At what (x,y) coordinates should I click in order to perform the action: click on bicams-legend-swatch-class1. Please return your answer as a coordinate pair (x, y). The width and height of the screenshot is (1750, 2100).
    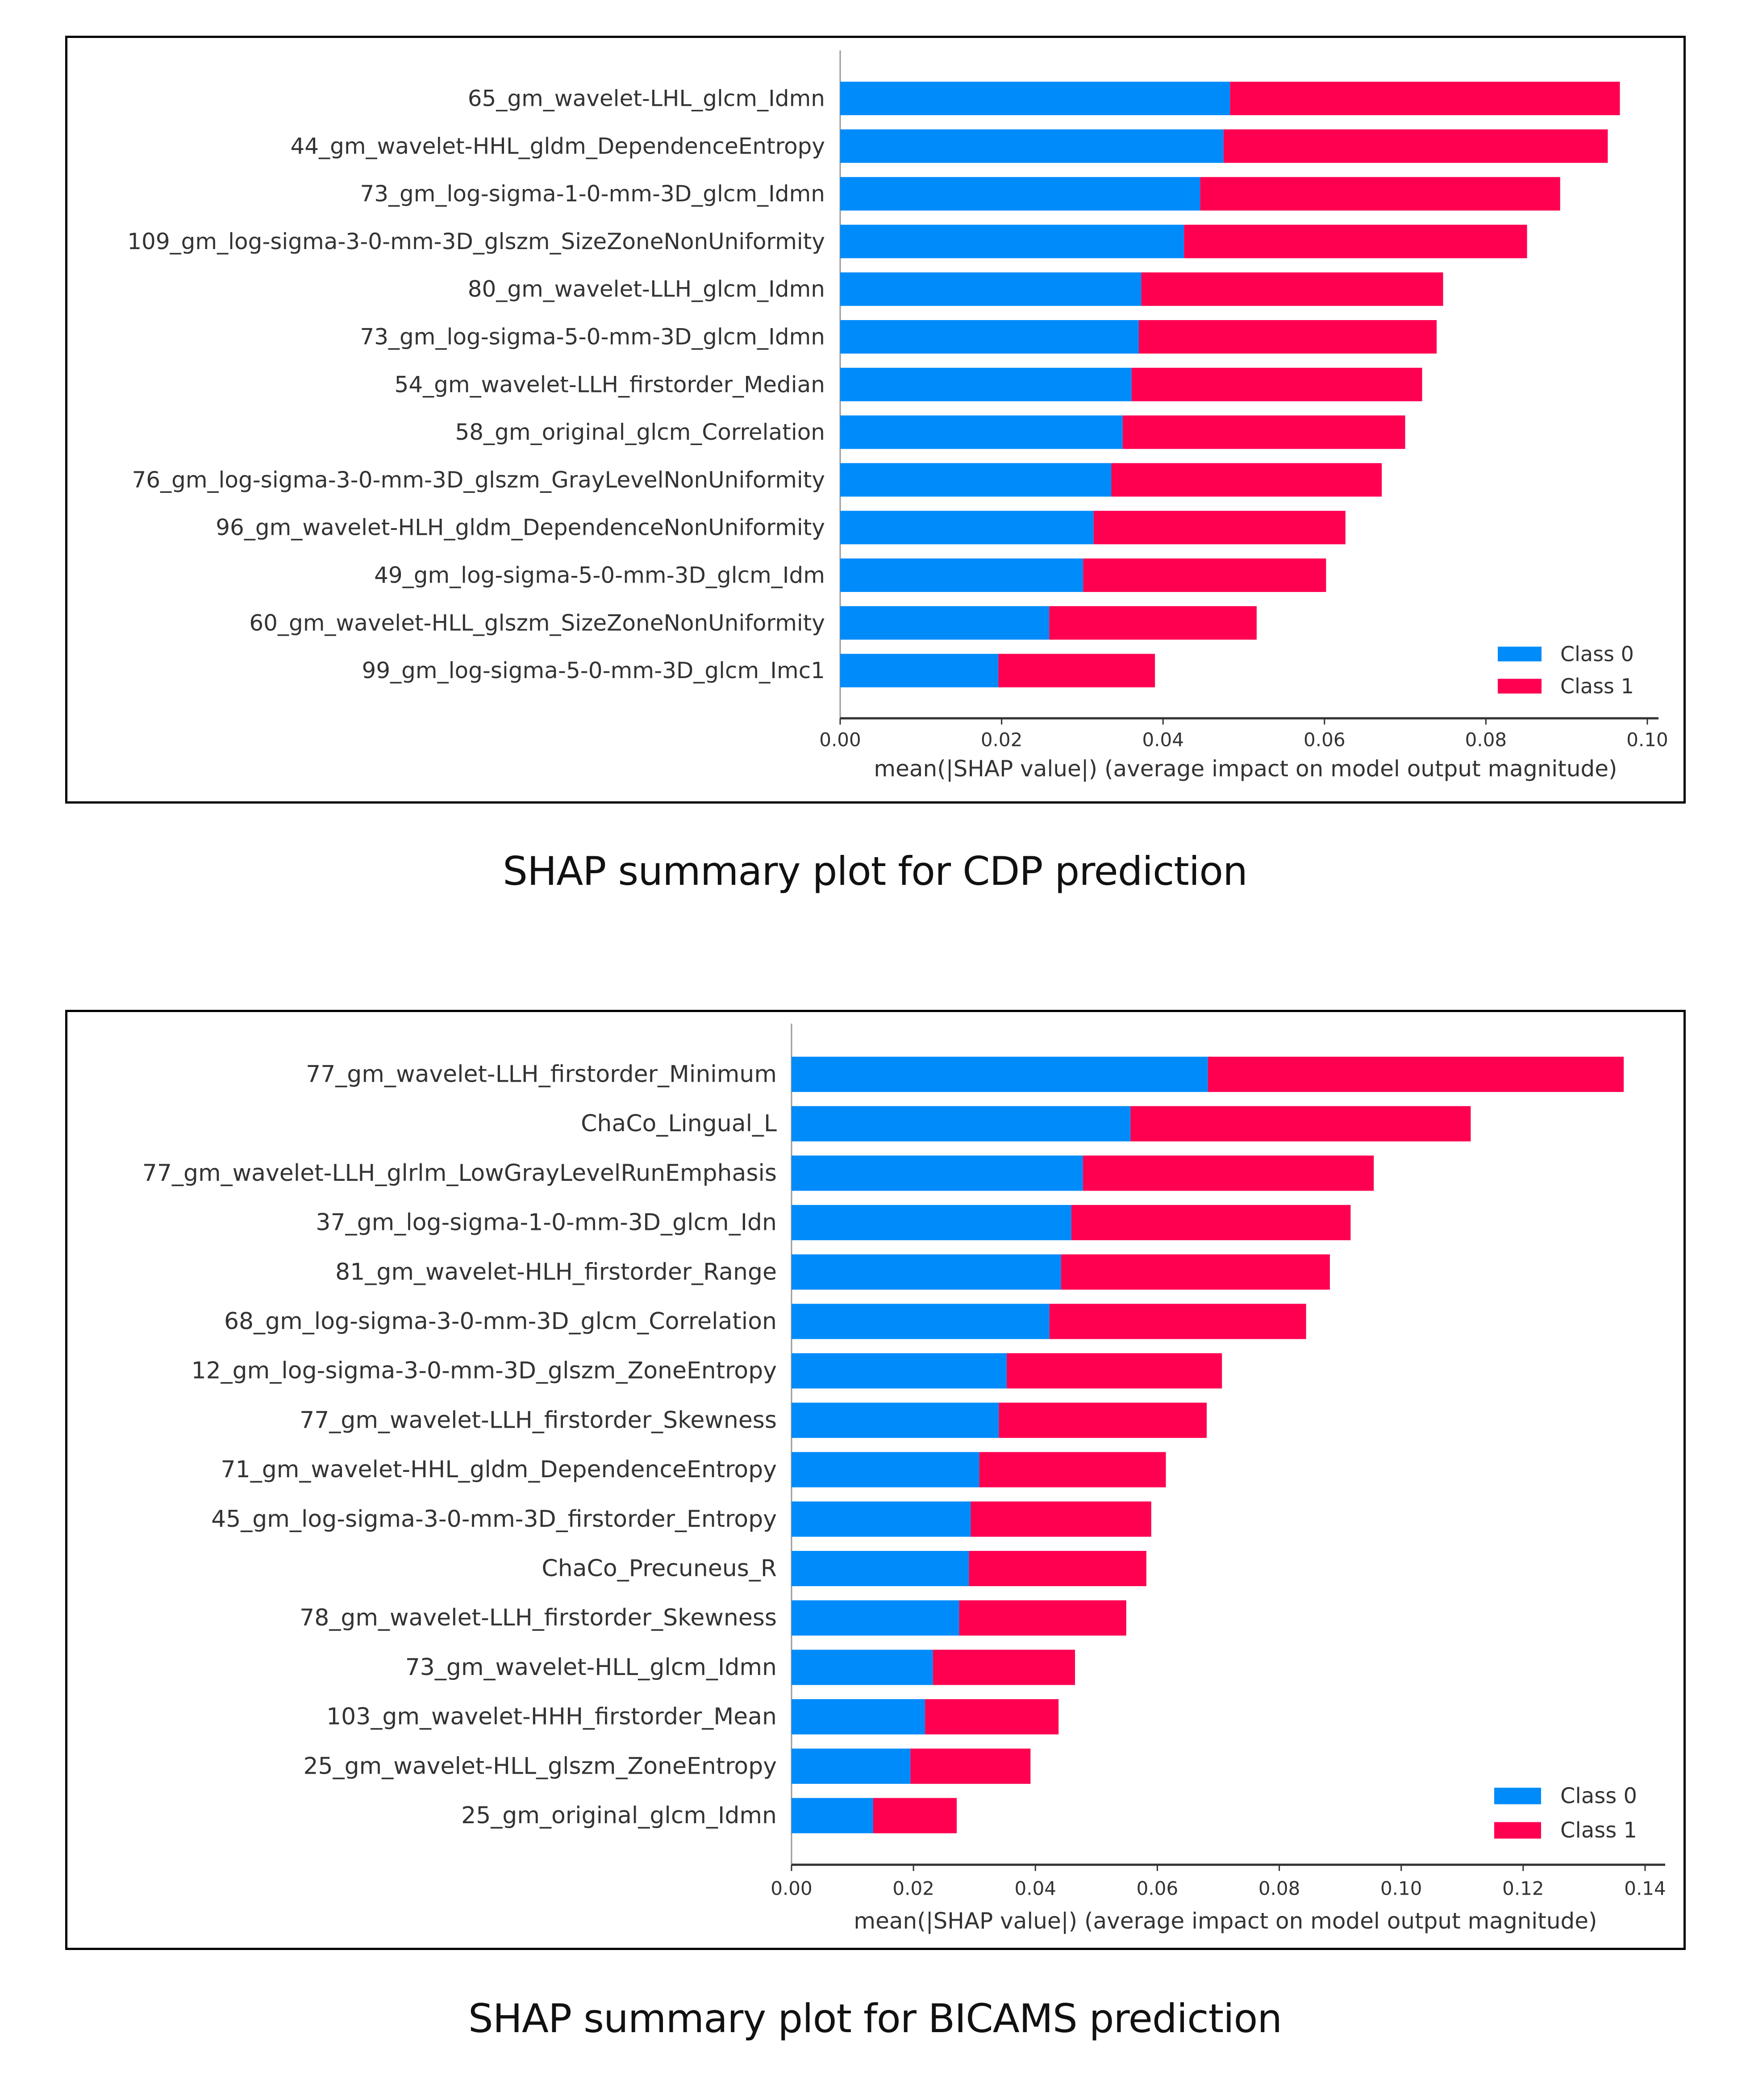
    Looking at the image, I should click on (1518, 1831).